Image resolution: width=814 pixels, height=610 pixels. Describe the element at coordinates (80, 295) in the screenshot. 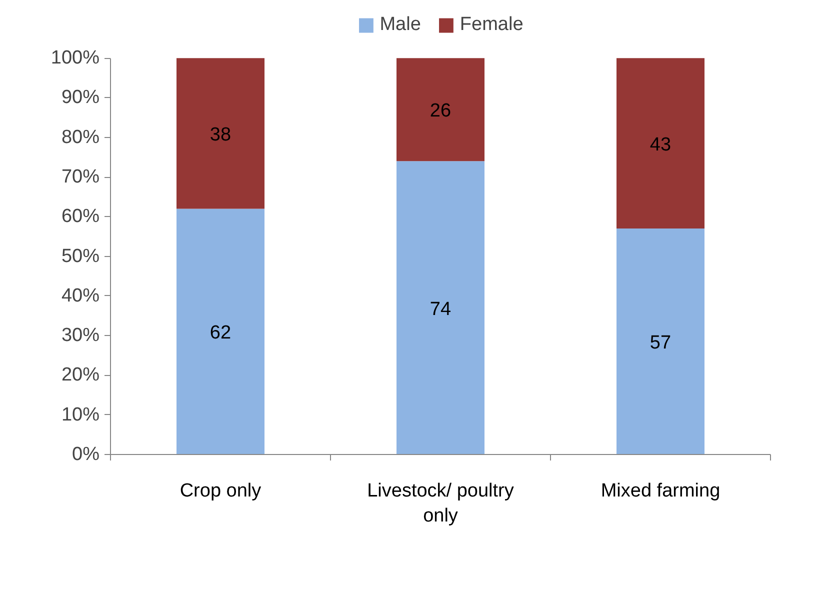

I see `y-tick-label: 40%` at that location.